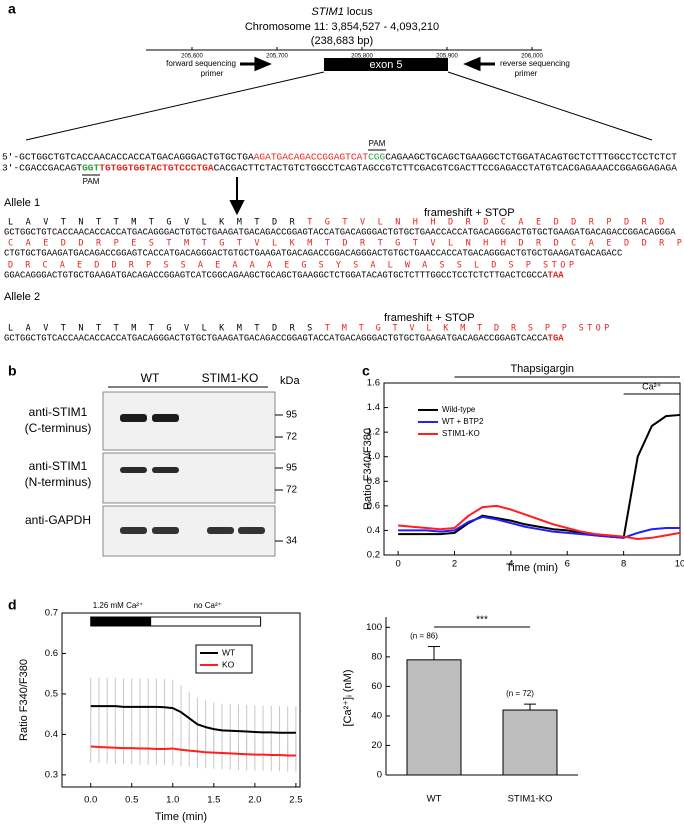  I want to click on blot, so click(189, 474).